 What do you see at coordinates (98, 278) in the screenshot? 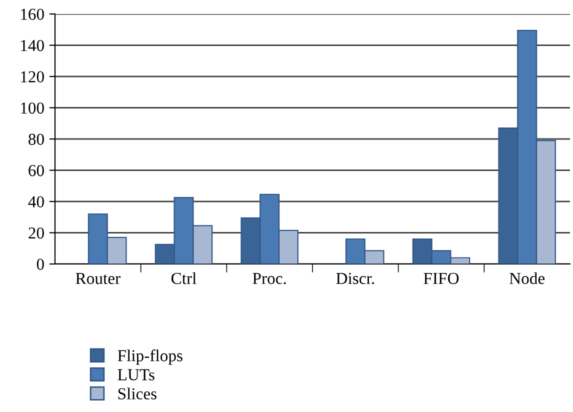
I see `x-tick-label: Router` at bounding box center [98, 278].